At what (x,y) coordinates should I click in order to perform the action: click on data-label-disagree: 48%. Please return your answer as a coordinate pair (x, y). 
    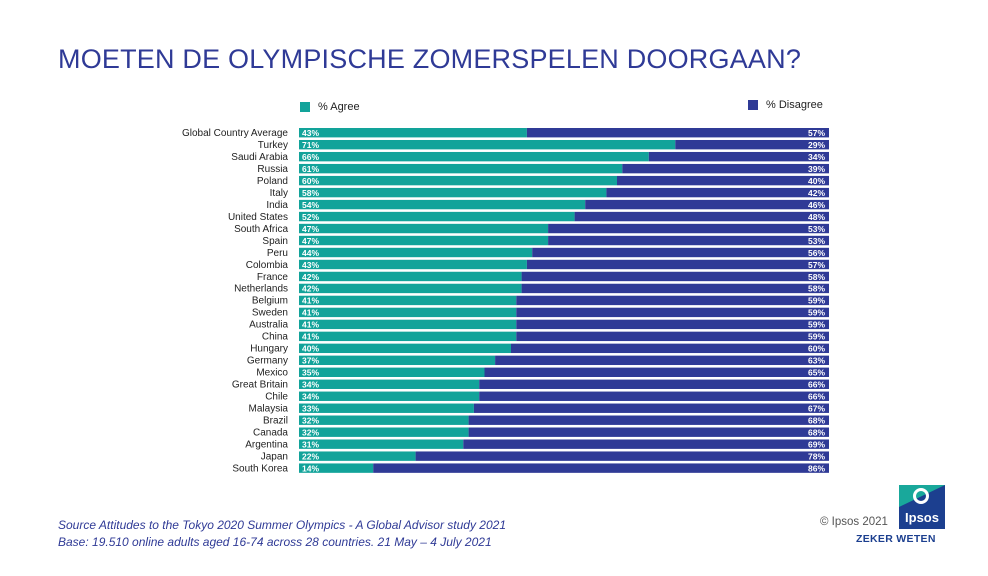
    Looking at the image, I should click on (816, 217).